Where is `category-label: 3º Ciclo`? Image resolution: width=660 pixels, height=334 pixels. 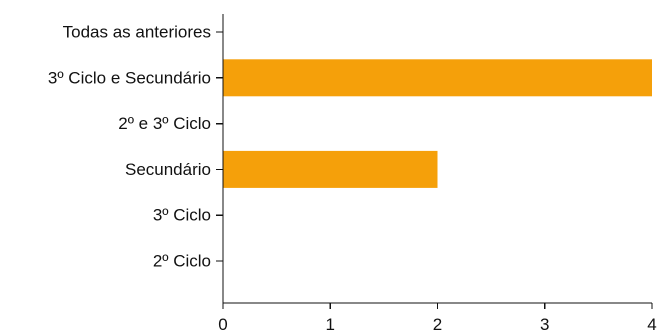
category-label: 3º Ciclo is located at coordinates (182, 215).